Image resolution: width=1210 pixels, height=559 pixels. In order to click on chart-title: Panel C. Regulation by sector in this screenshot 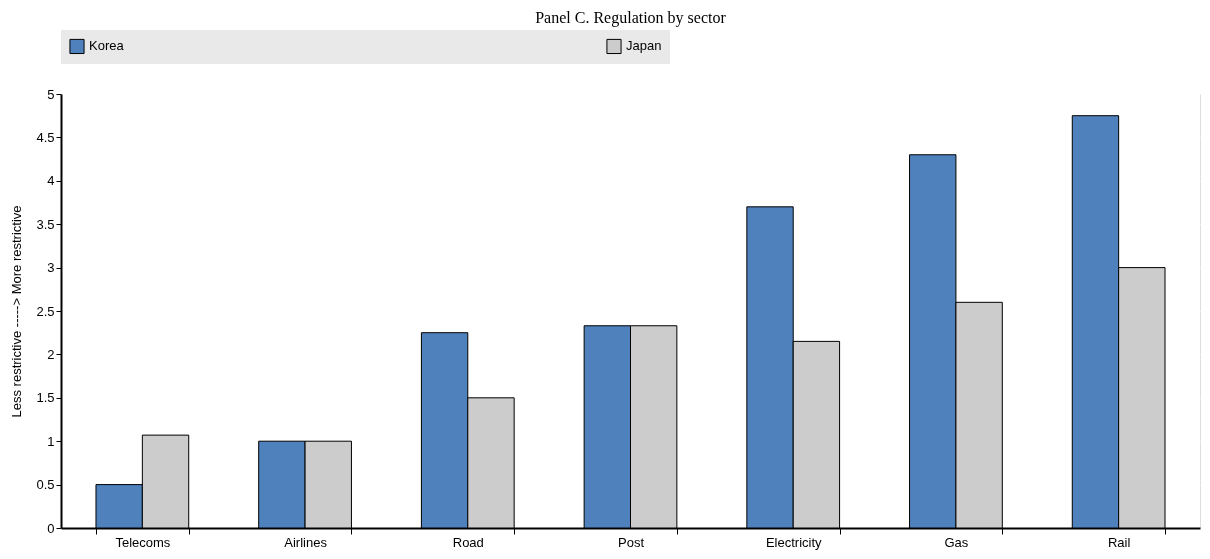, I will do `click(631, 18)`.